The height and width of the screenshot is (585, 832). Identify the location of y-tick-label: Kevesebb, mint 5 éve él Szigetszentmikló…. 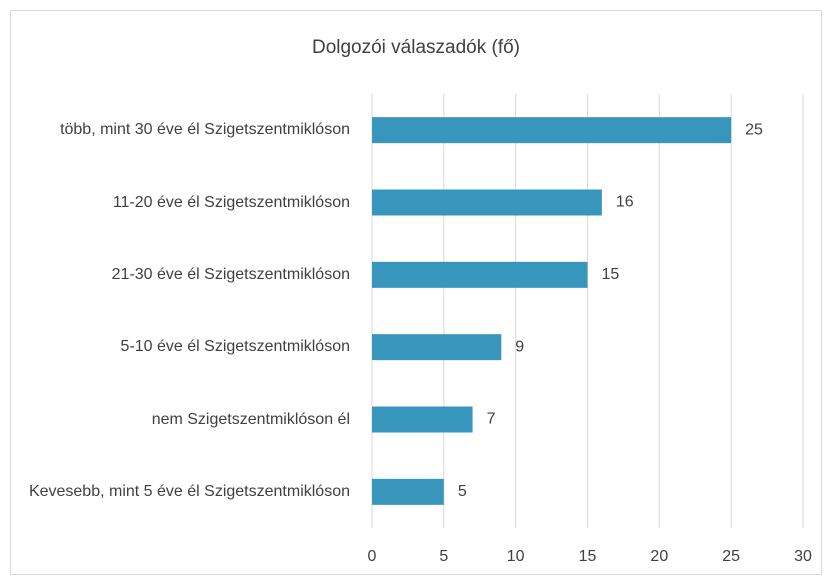
(189, 491).